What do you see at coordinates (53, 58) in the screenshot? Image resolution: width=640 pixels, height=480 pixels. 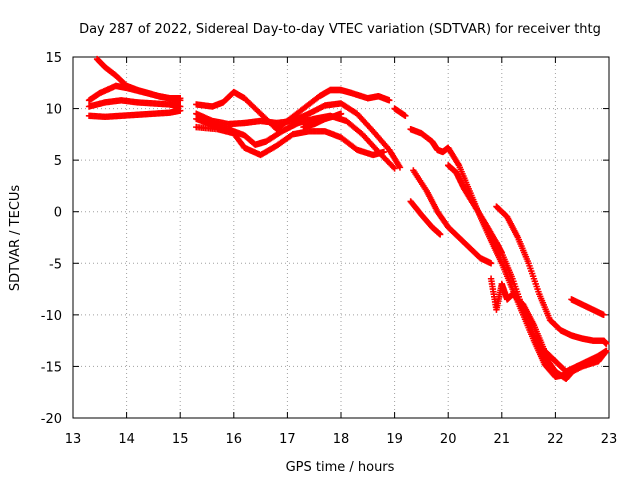 I see `y-tick-label: 15` at bounding box center [53, 58].